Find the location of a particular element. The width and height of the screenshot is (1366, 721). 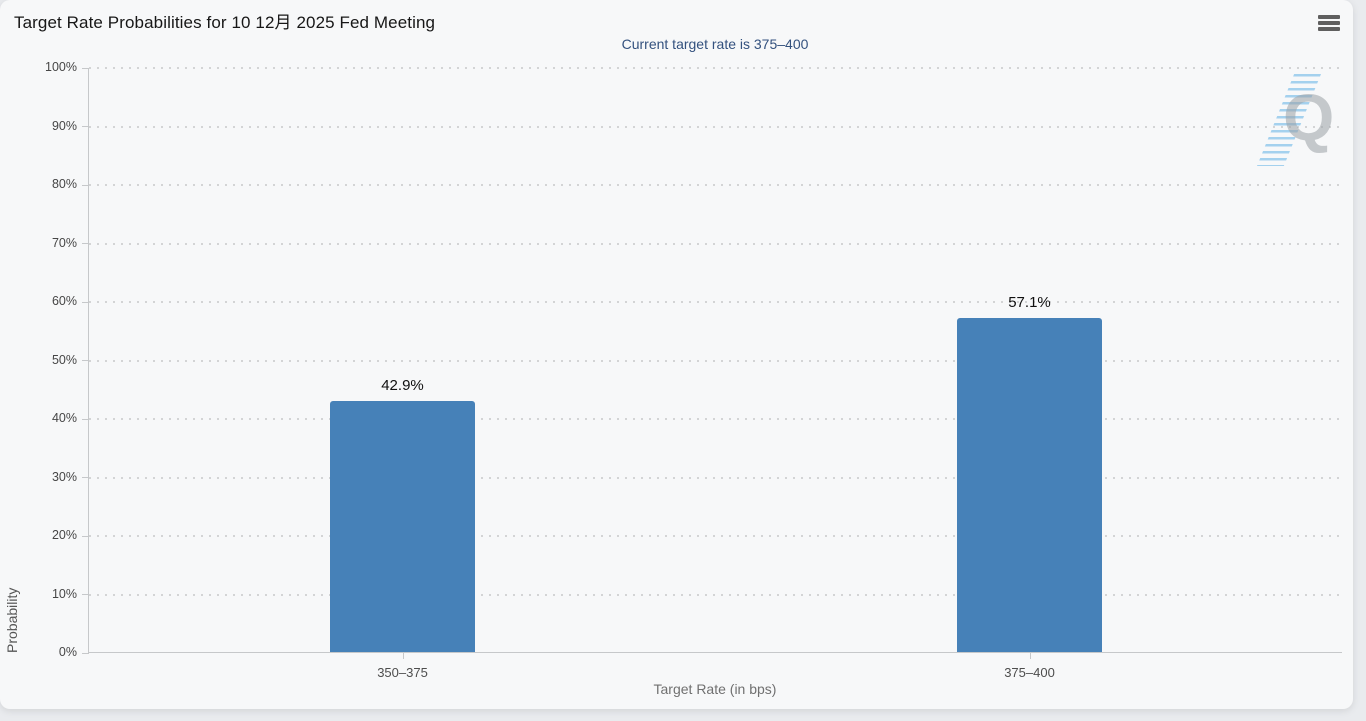

y-axis-tick-label: 70% is located at coordinates (64, 242).